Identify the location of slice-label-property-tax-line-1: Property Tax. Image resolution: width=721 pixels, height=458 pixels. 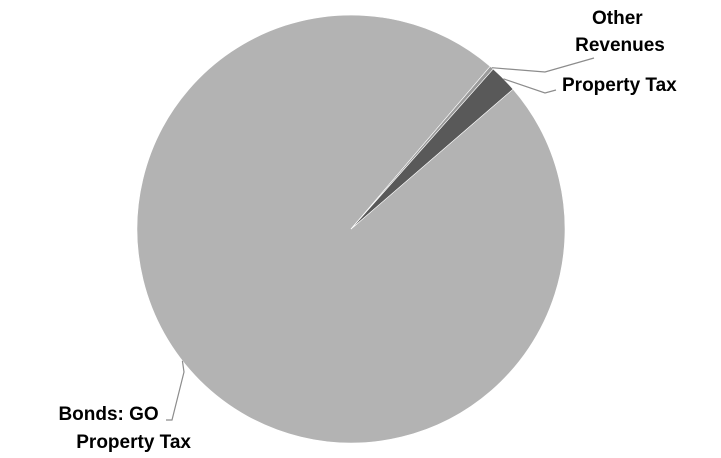
(619, 85).